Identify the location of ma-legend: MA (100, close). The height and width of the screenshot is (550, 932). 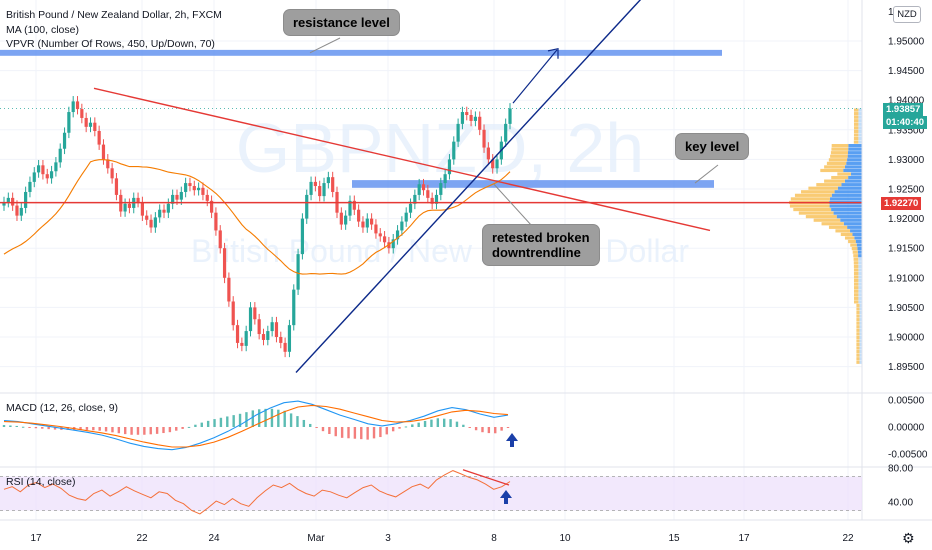
(42, 30).